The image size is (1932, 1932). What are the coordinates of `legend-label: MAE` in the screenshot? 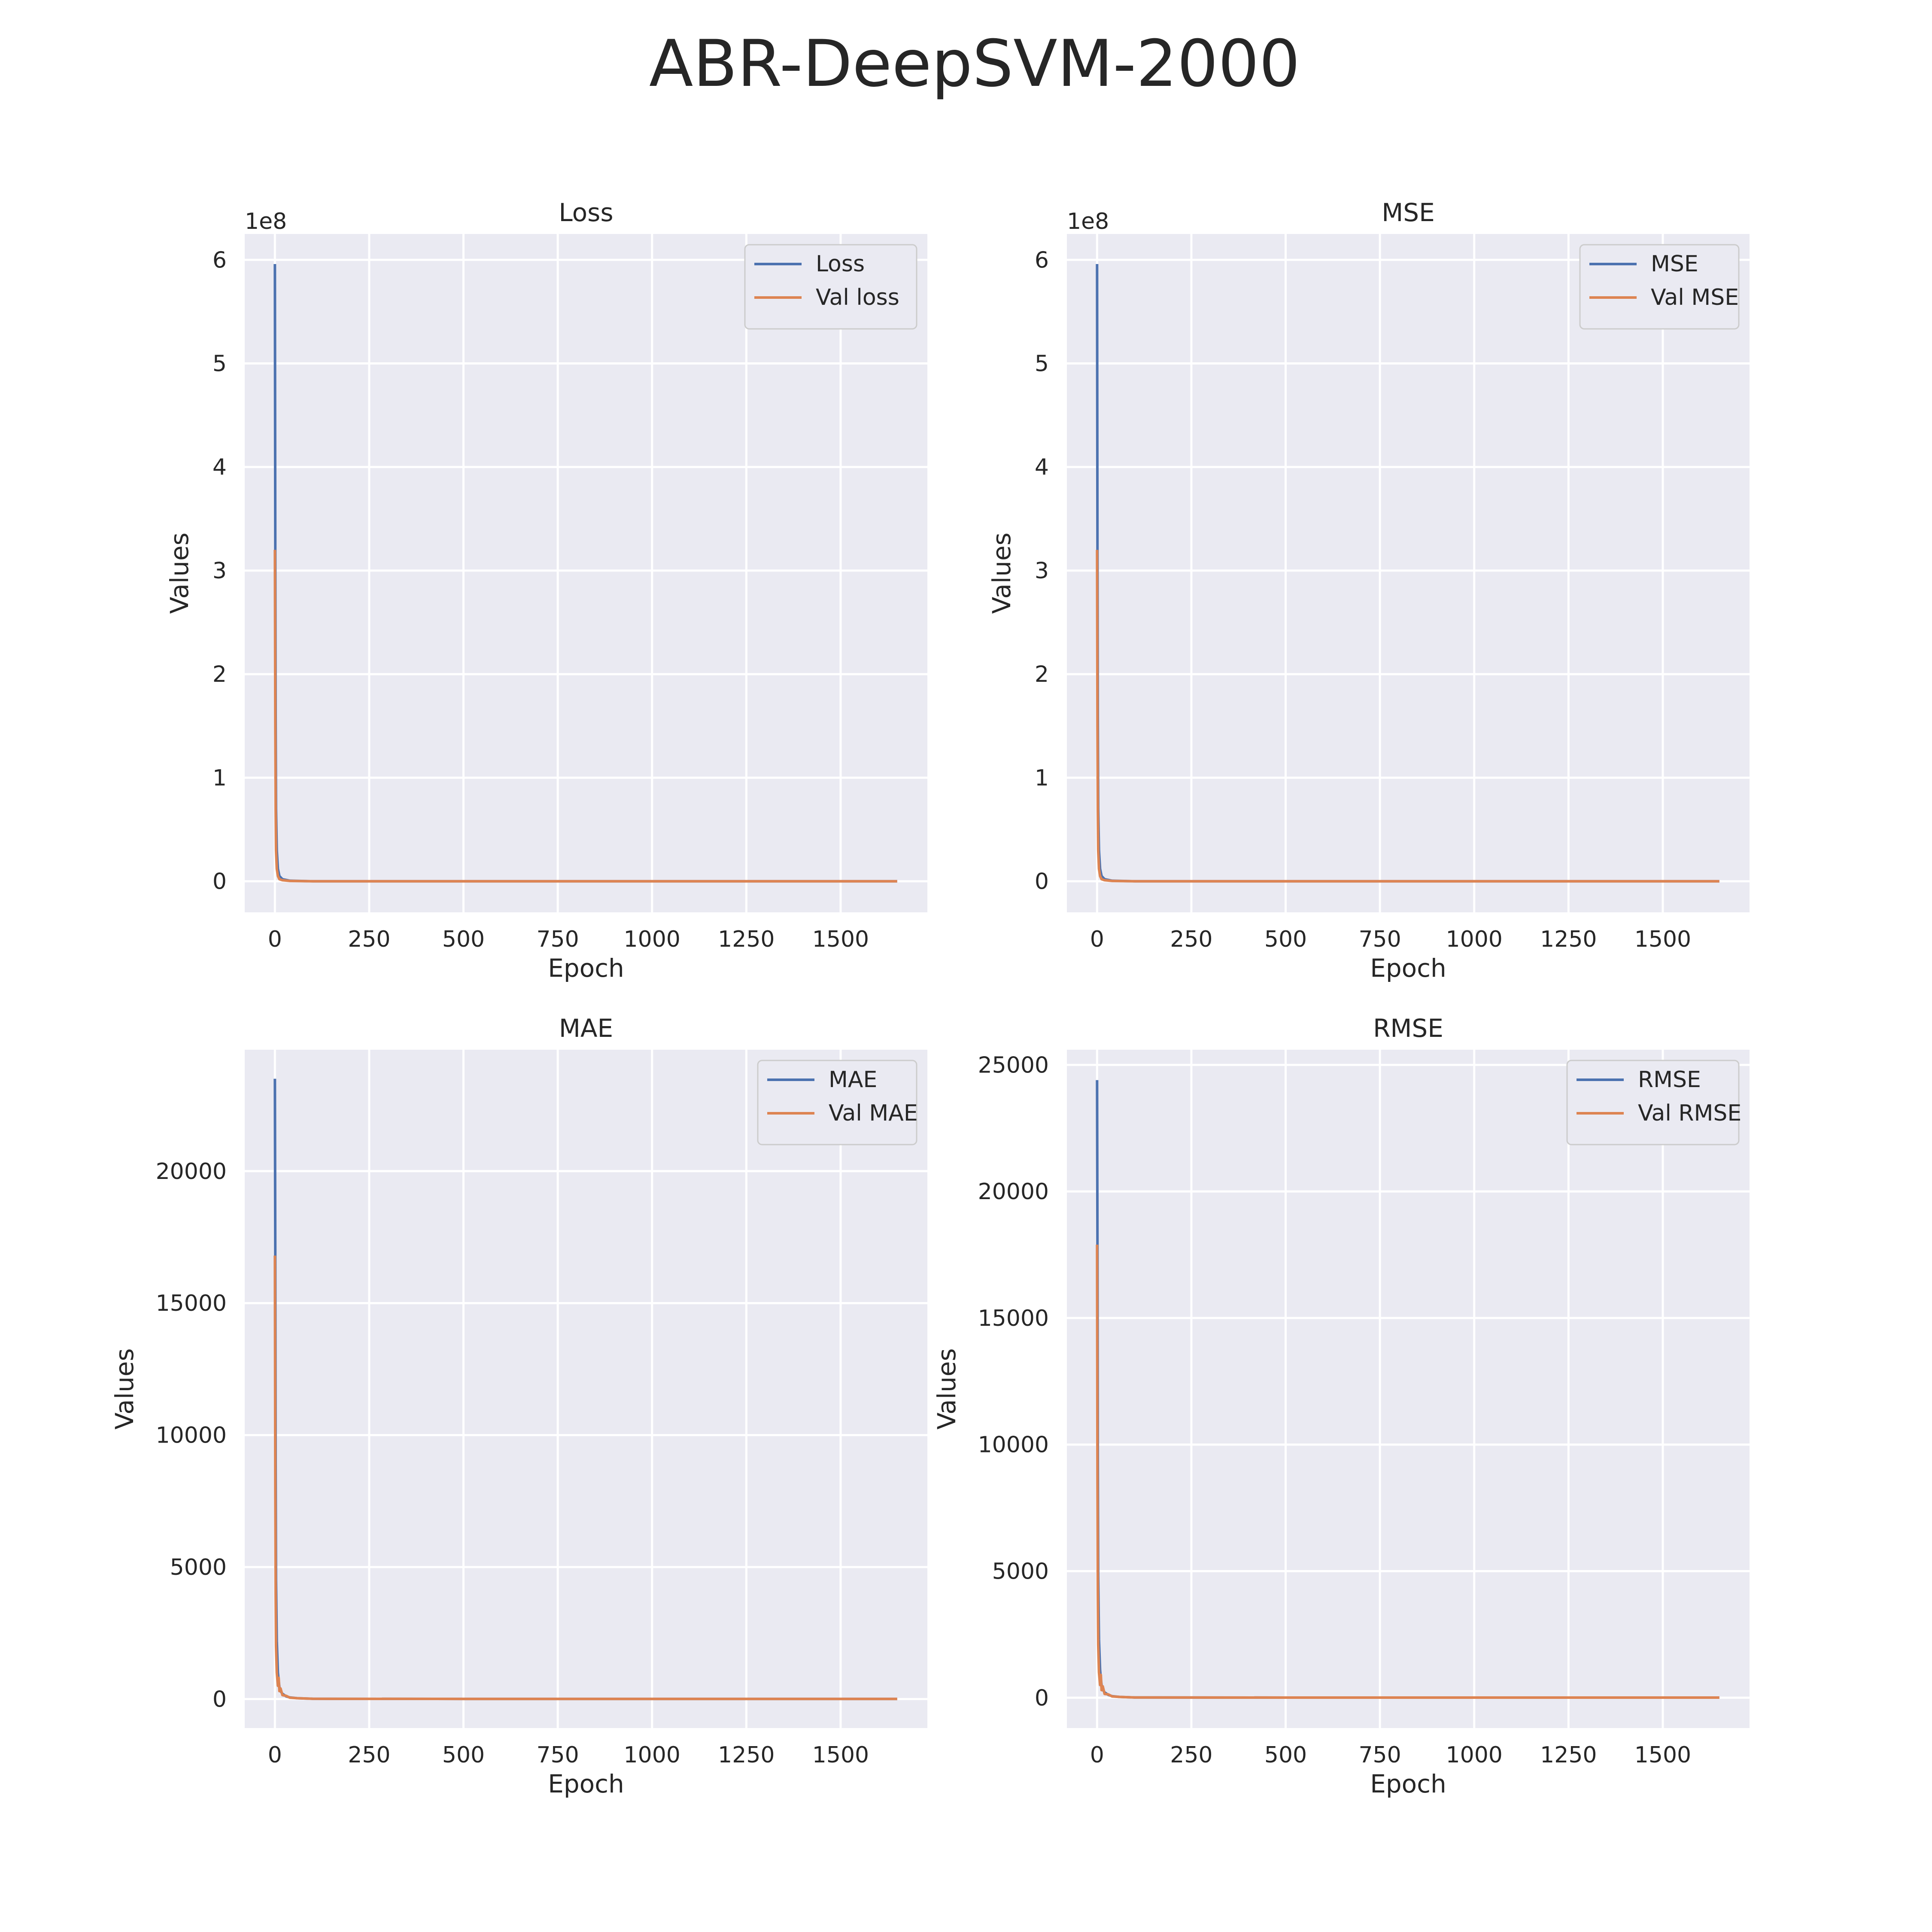 It's located at (853, 1080).